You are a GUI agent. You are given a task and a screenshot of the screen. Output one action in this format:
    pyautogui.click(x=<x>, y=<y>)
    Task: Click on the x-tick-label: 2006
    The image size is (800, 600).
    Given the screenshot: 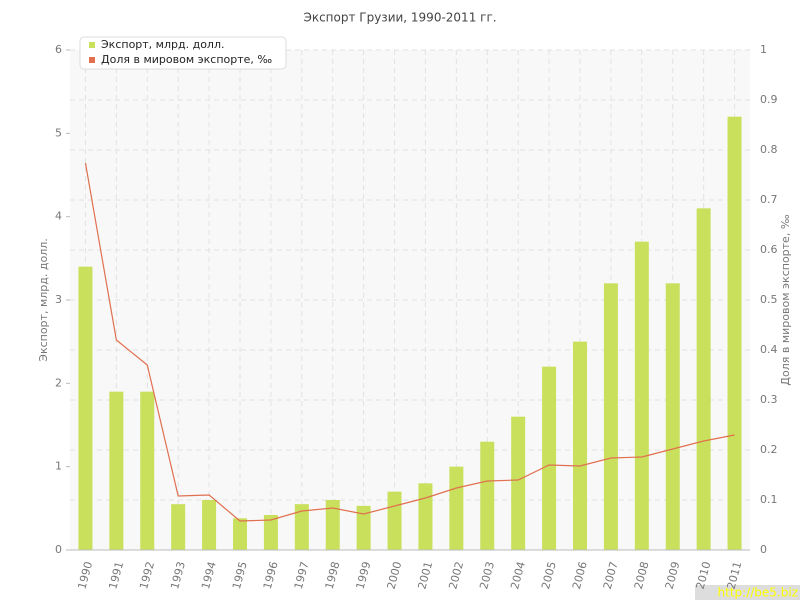 What is the action you would take?
    pyautogui.click(x=580, y=575)
    